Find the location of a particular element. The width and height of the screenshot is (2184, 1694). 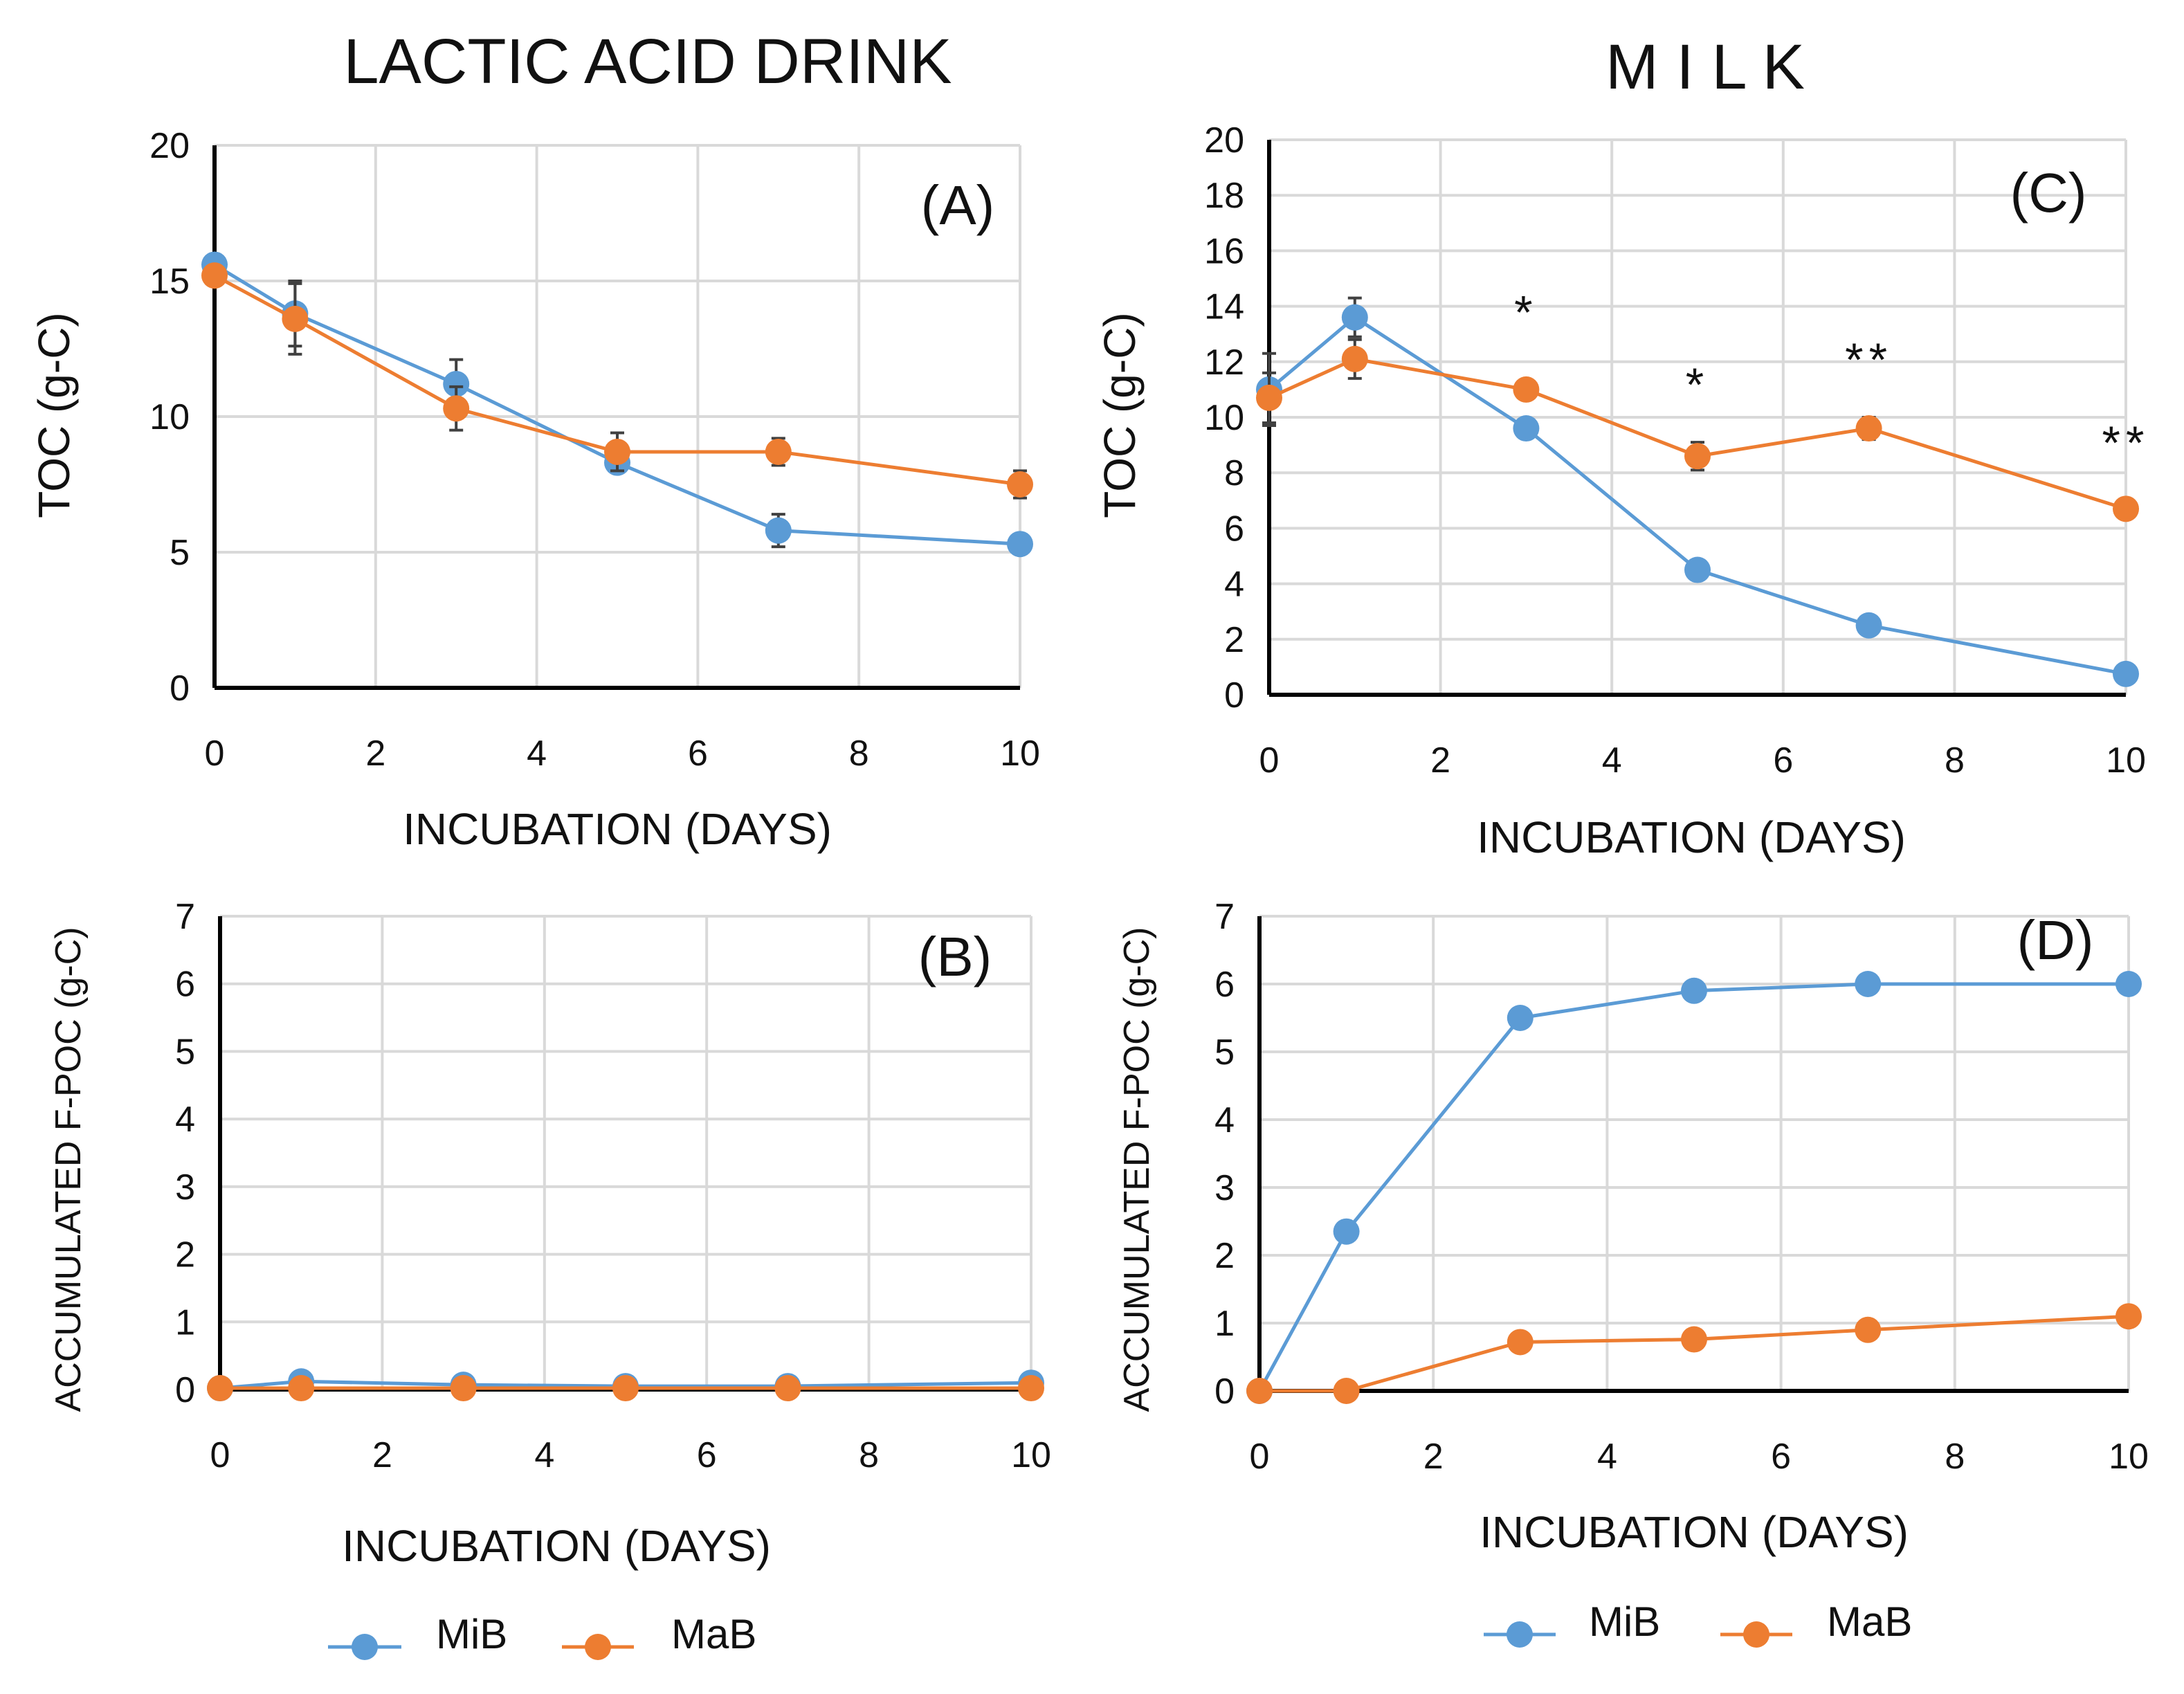

series-mib is located at coordinates (1697, 491).